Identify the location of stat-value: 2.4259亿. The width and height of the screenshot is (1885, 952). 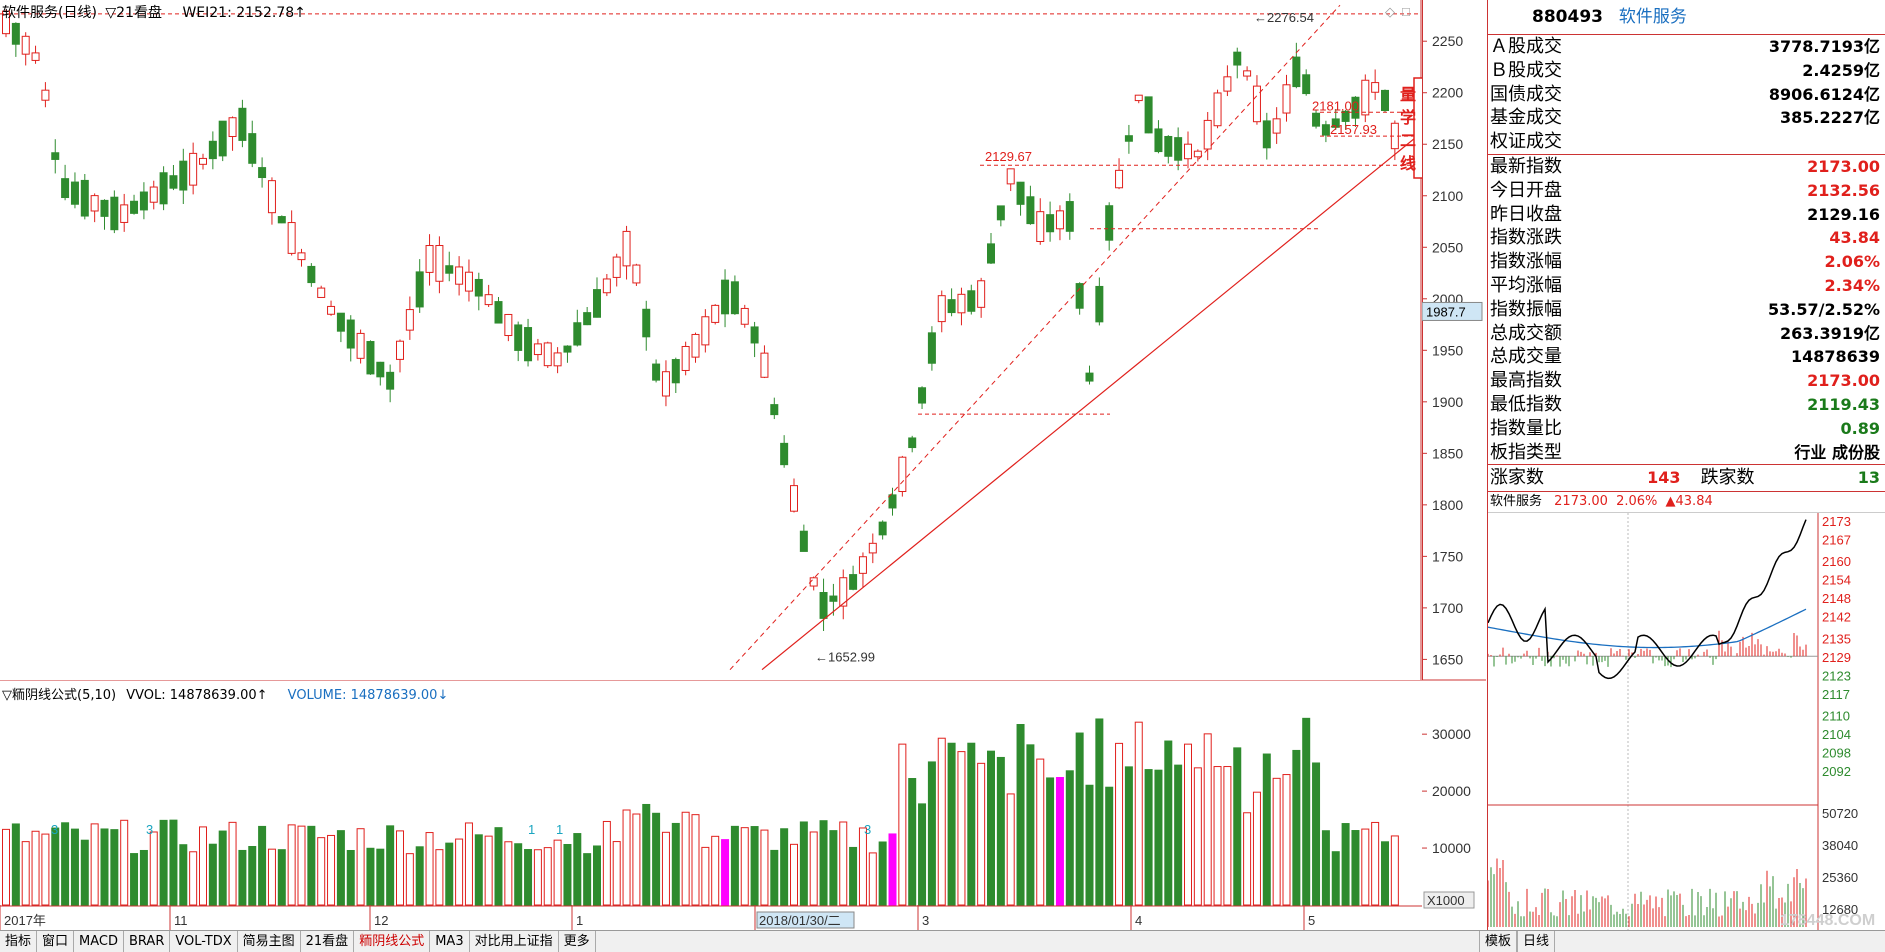
(1841, 70).